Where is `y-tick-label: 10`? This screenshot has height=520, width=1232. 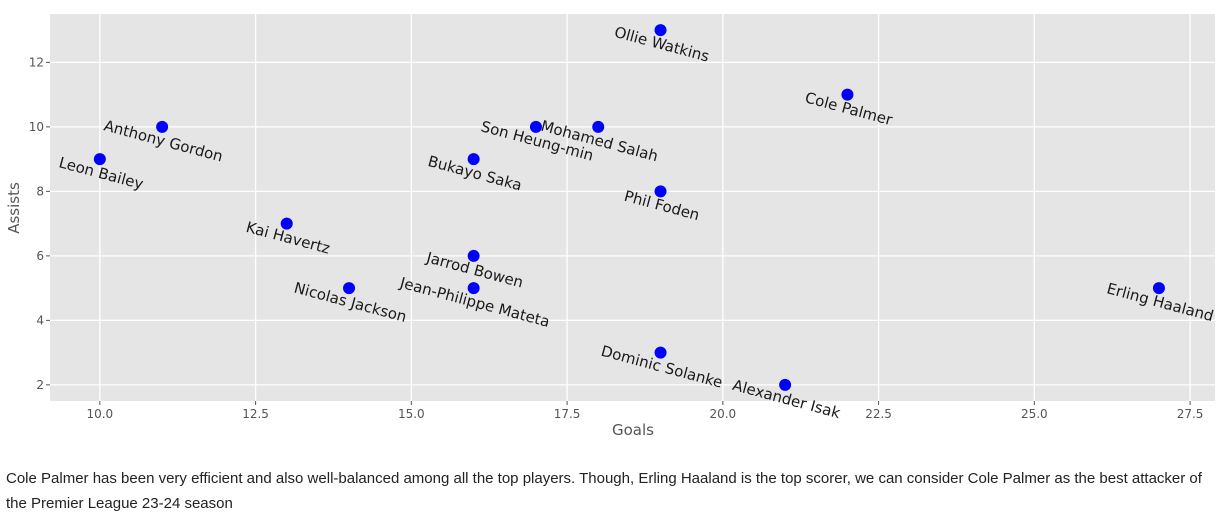
y-tick-label: 10 is located at coordinates (36, 127).